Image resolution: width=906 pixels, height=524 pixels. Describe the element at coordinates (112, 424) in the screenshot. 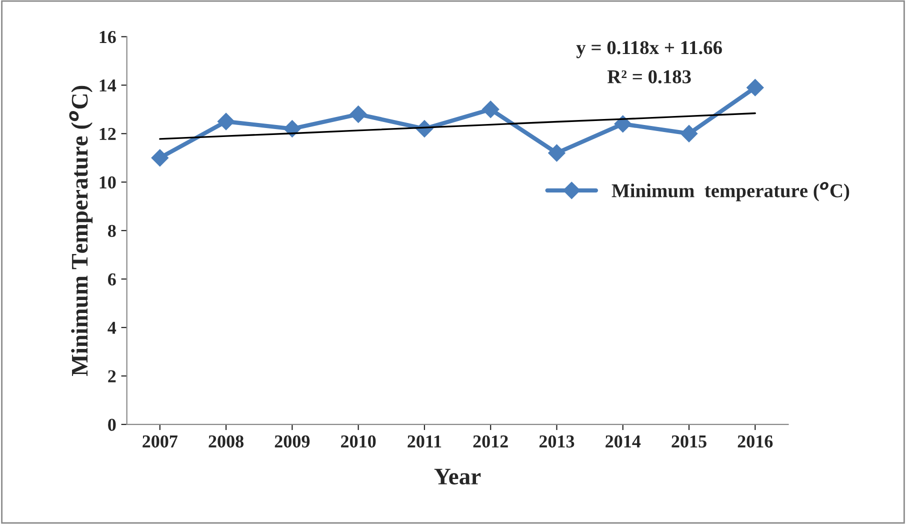

I see `y-tick-label: 0` at that location.